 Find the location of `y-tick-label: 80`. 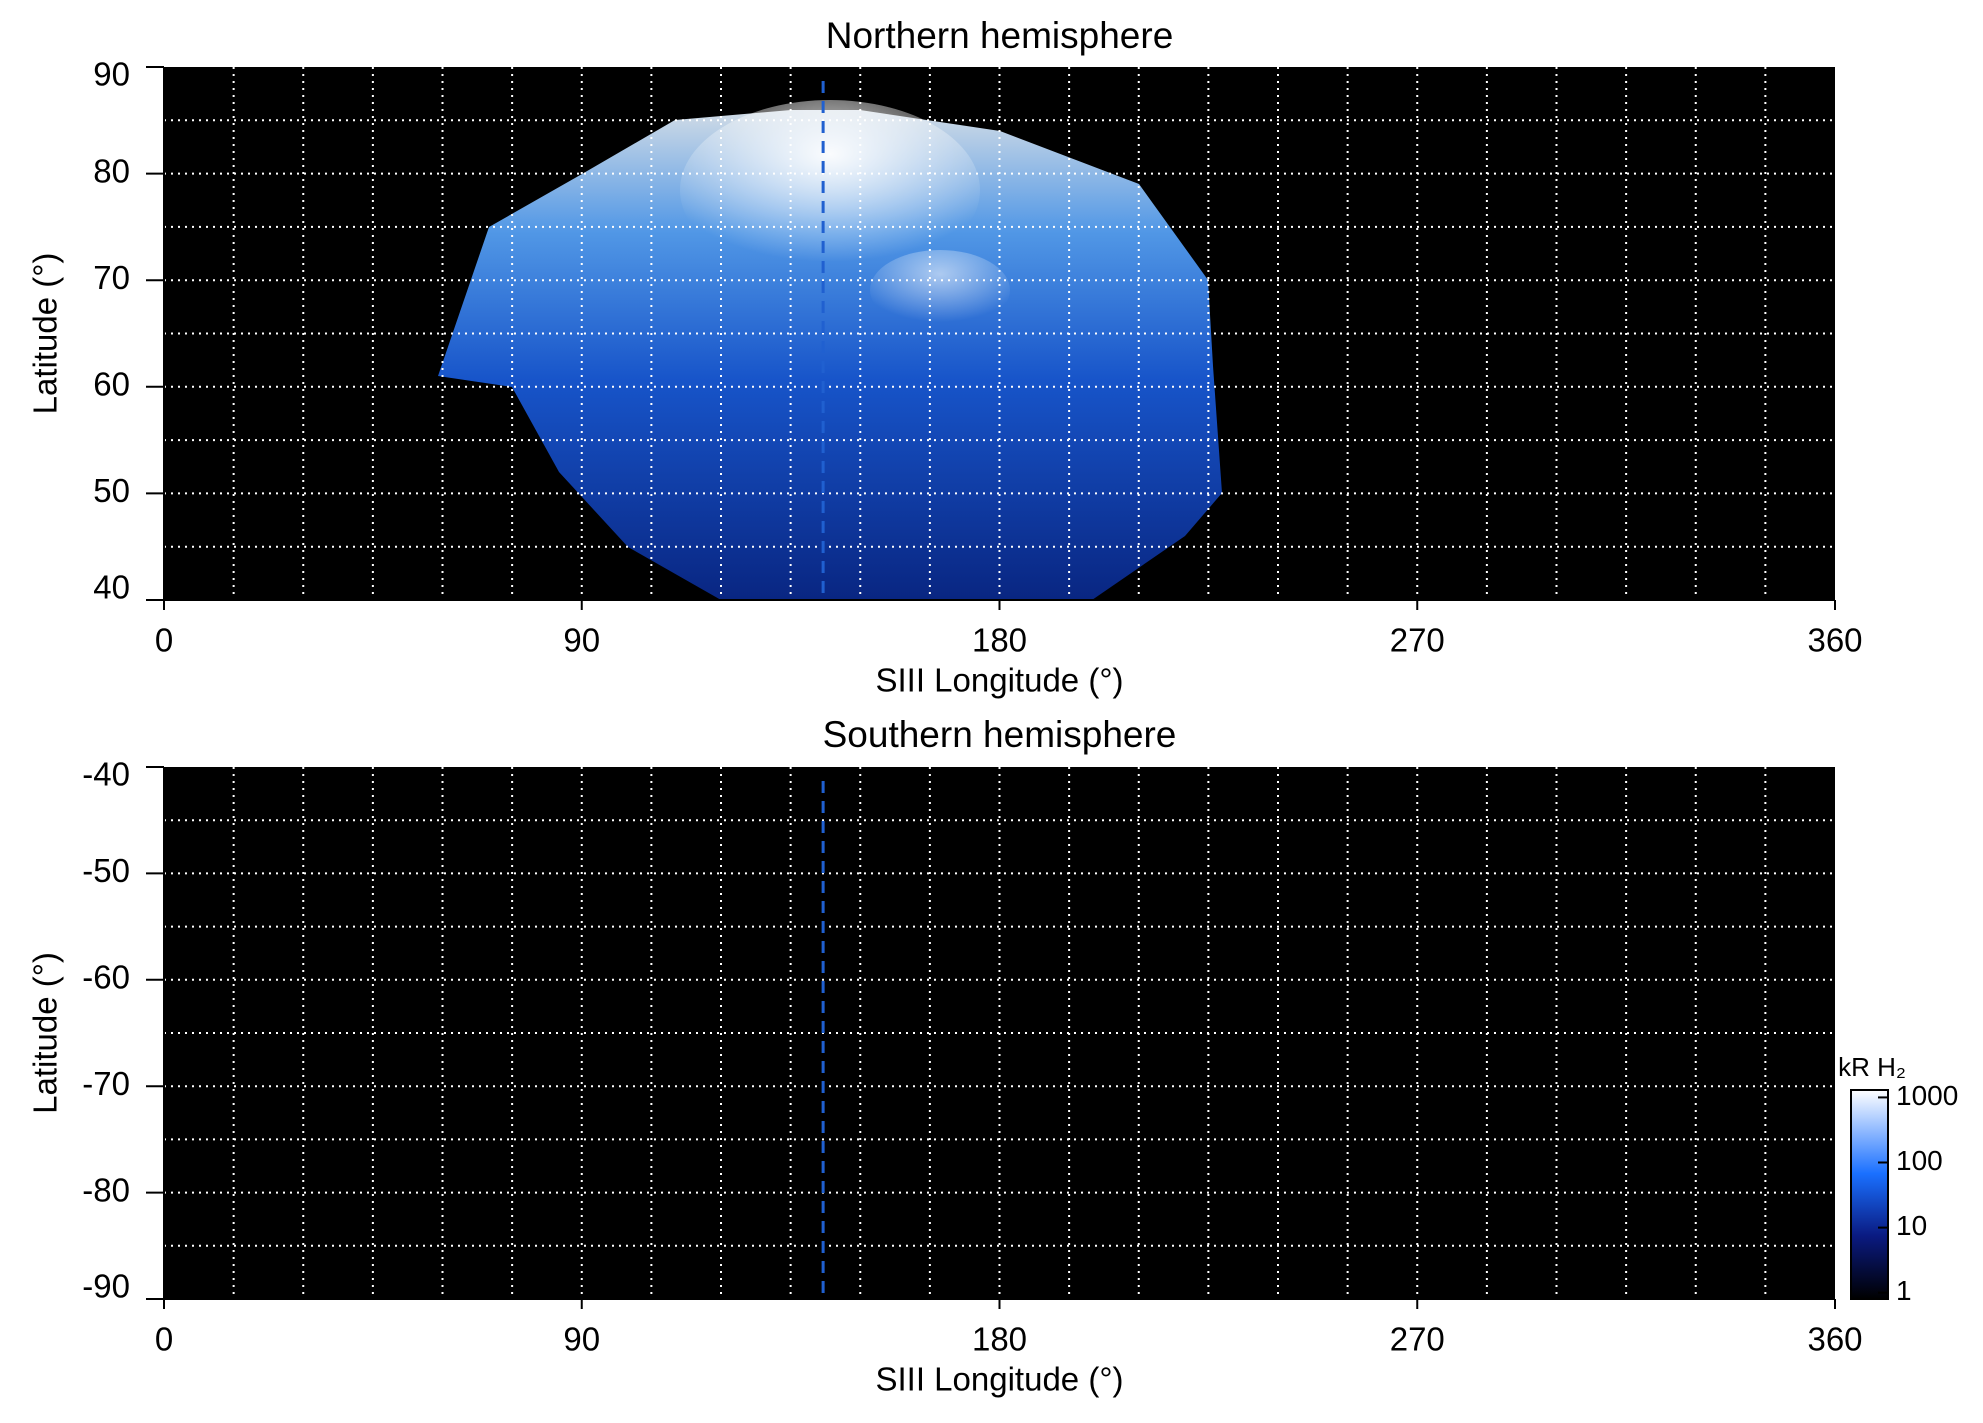

y-tick-label: 80 is located at coordinates (111, 170).